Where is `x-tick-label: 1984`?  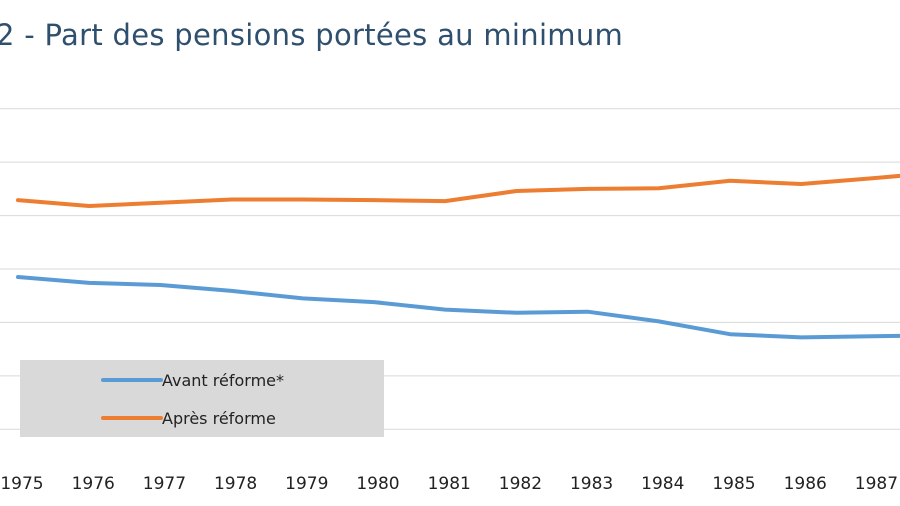
x-tick-label: 1984 is located at coordinates (662, 484).